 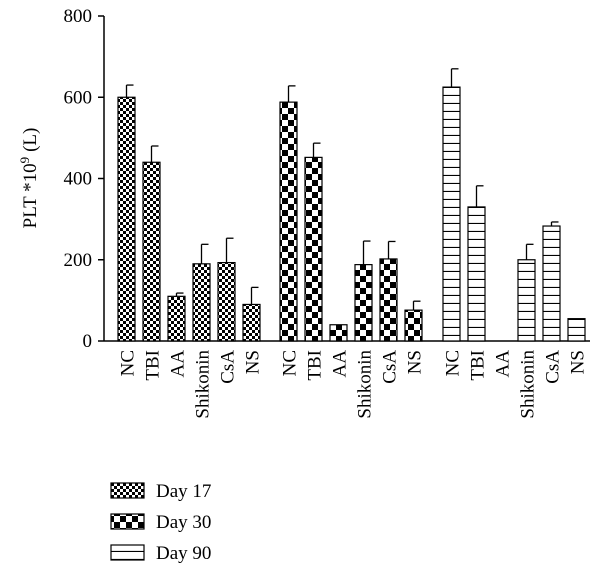 What do you see at coordinates (313, 249) in the screenshot?
I see `bar-day-30-tbi` at bounding box center [313, 249].